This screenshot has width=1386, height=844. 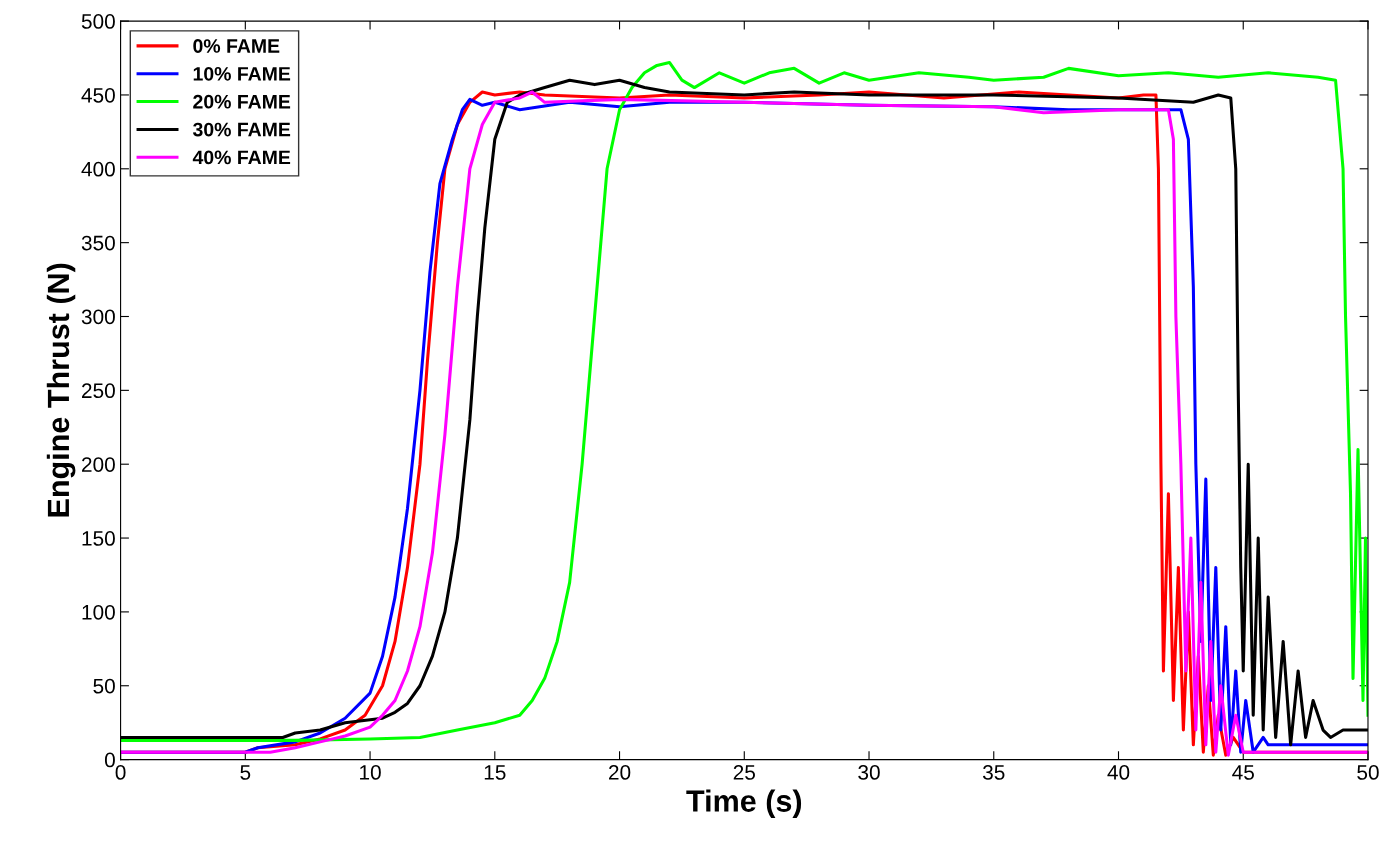 I want to click on x-tick-label: 50, so click(x=1368, y=772).